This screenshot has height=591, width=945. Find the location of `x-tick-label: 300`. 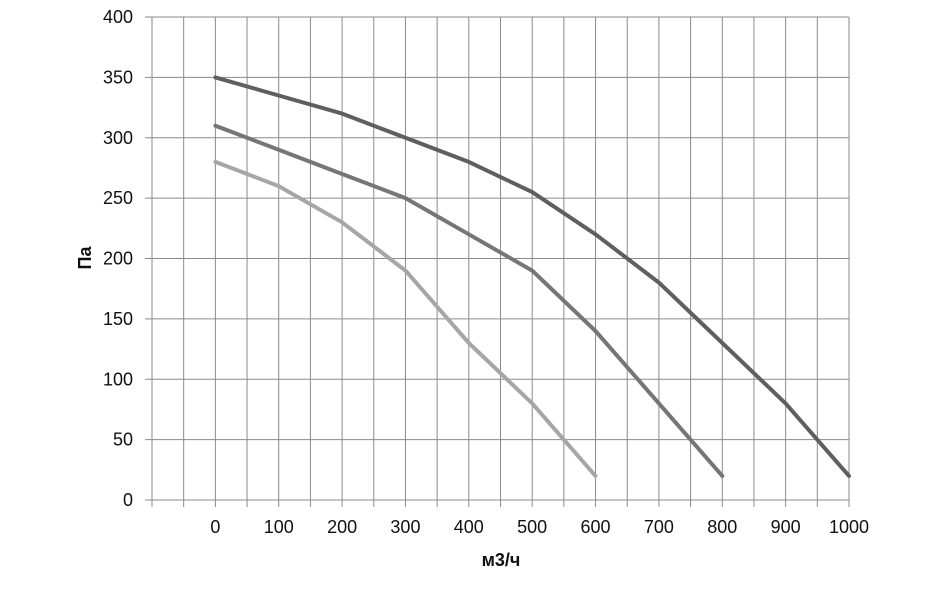

x-tick-label: 300 is located at coordinates (405, 527).